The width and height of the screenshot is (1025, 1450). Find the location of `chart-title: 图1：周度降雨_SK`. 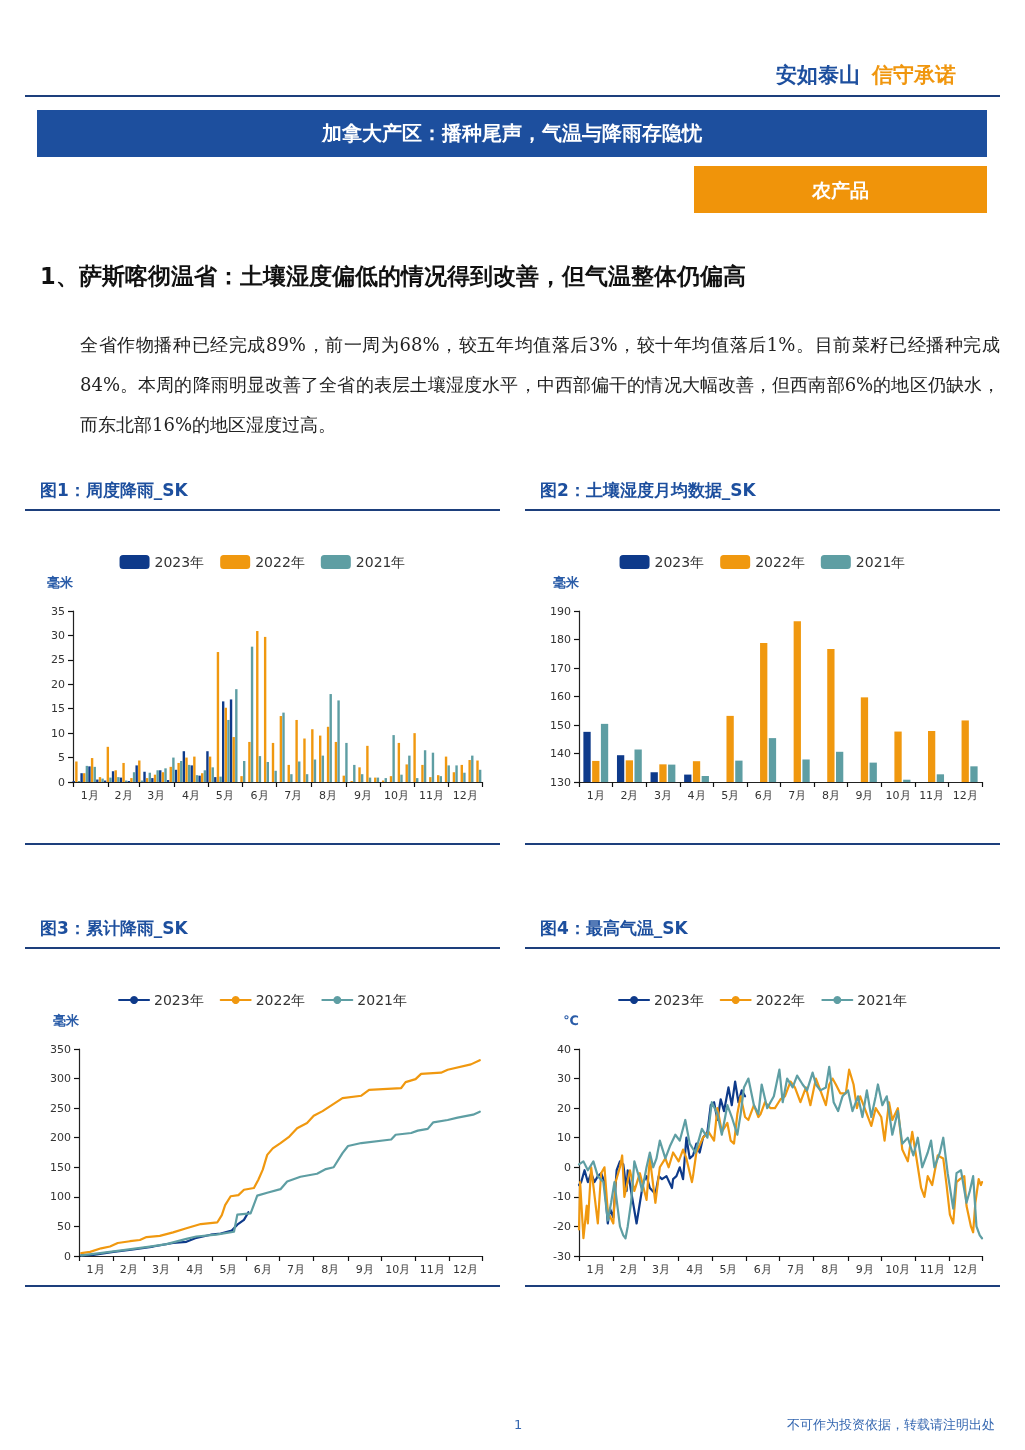

chart-title: 图1：周度降雨_SK is located at coordinates (114, 490).